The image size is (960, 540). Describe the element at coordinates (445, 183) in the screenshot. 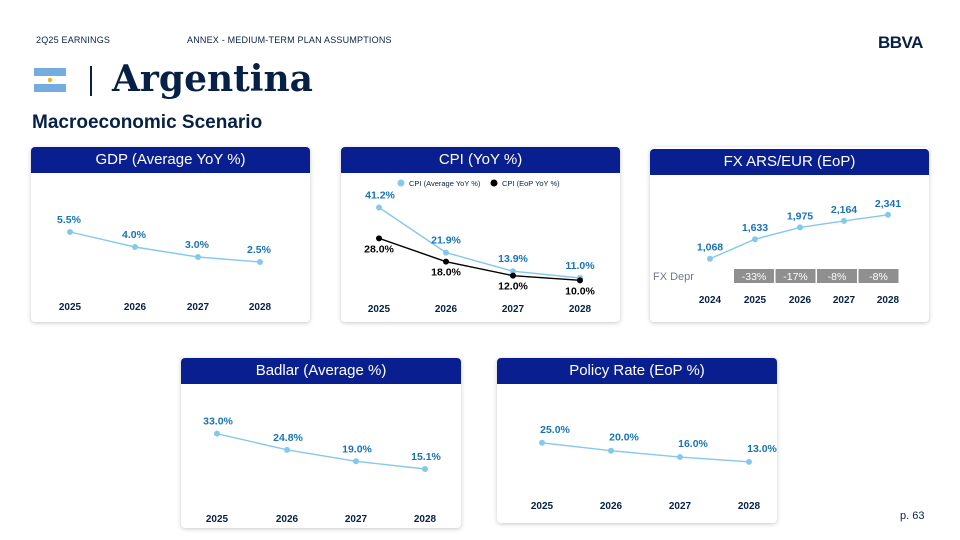

I see `cpi-legend-avg-label: CPI (Average YoY %)` at that location.